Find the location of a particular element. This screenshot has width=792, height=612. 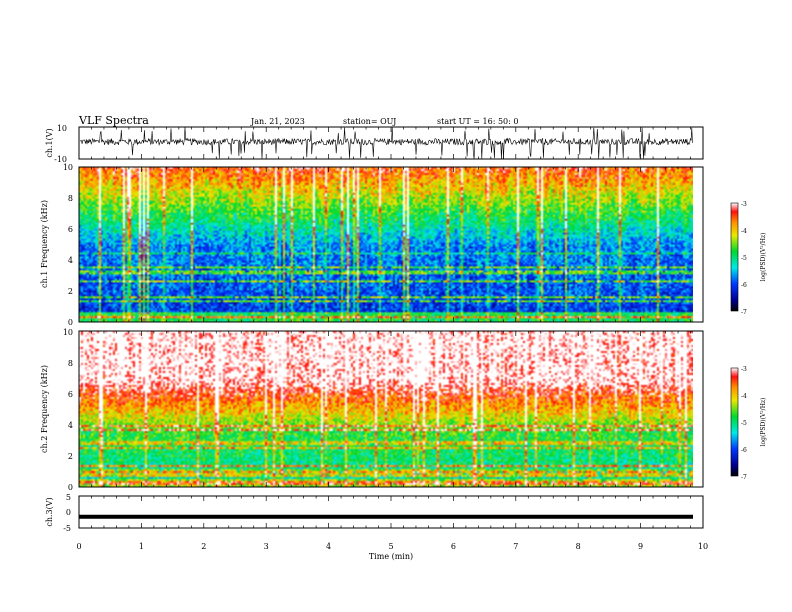

start-time-label: start UT = 16: 50: 0 is located at coordinates (477, 121).